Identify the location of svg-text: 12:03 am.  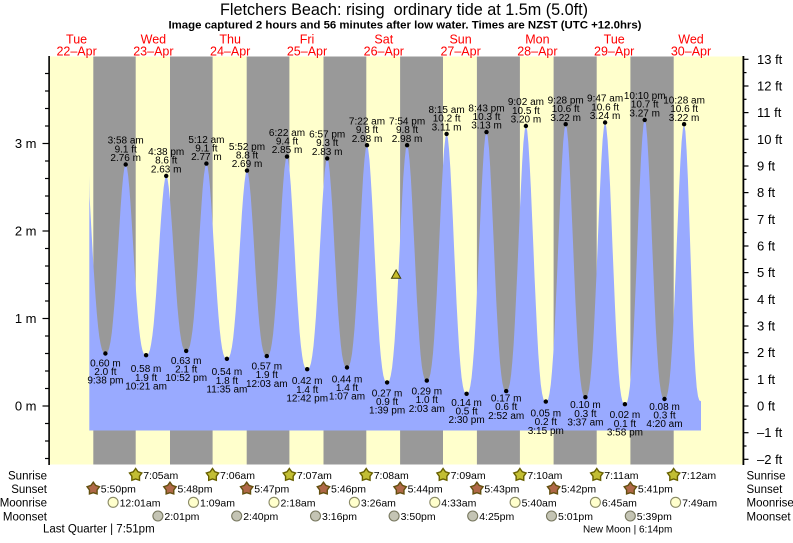
(267, 384).